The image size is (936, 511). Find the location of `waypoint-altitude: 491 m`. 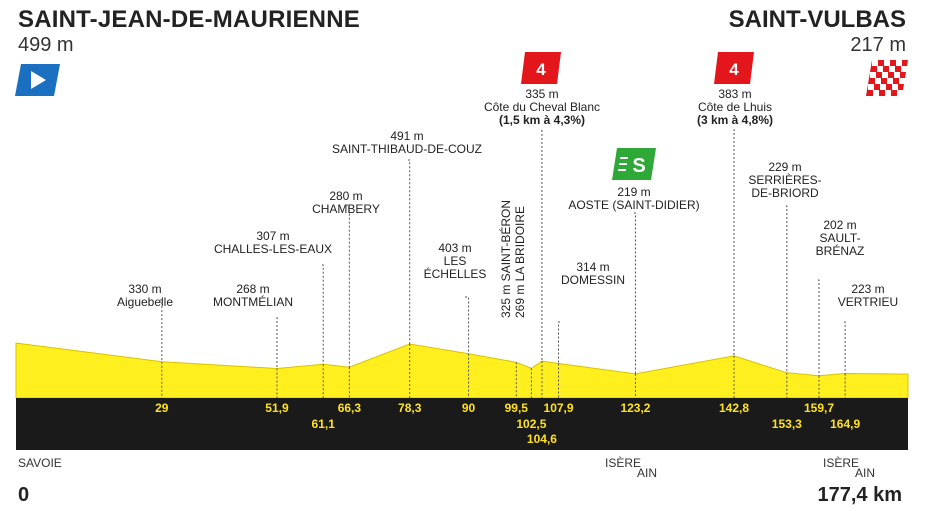

waypoint-altitude: 491 m is located at coordinates (406, 136).